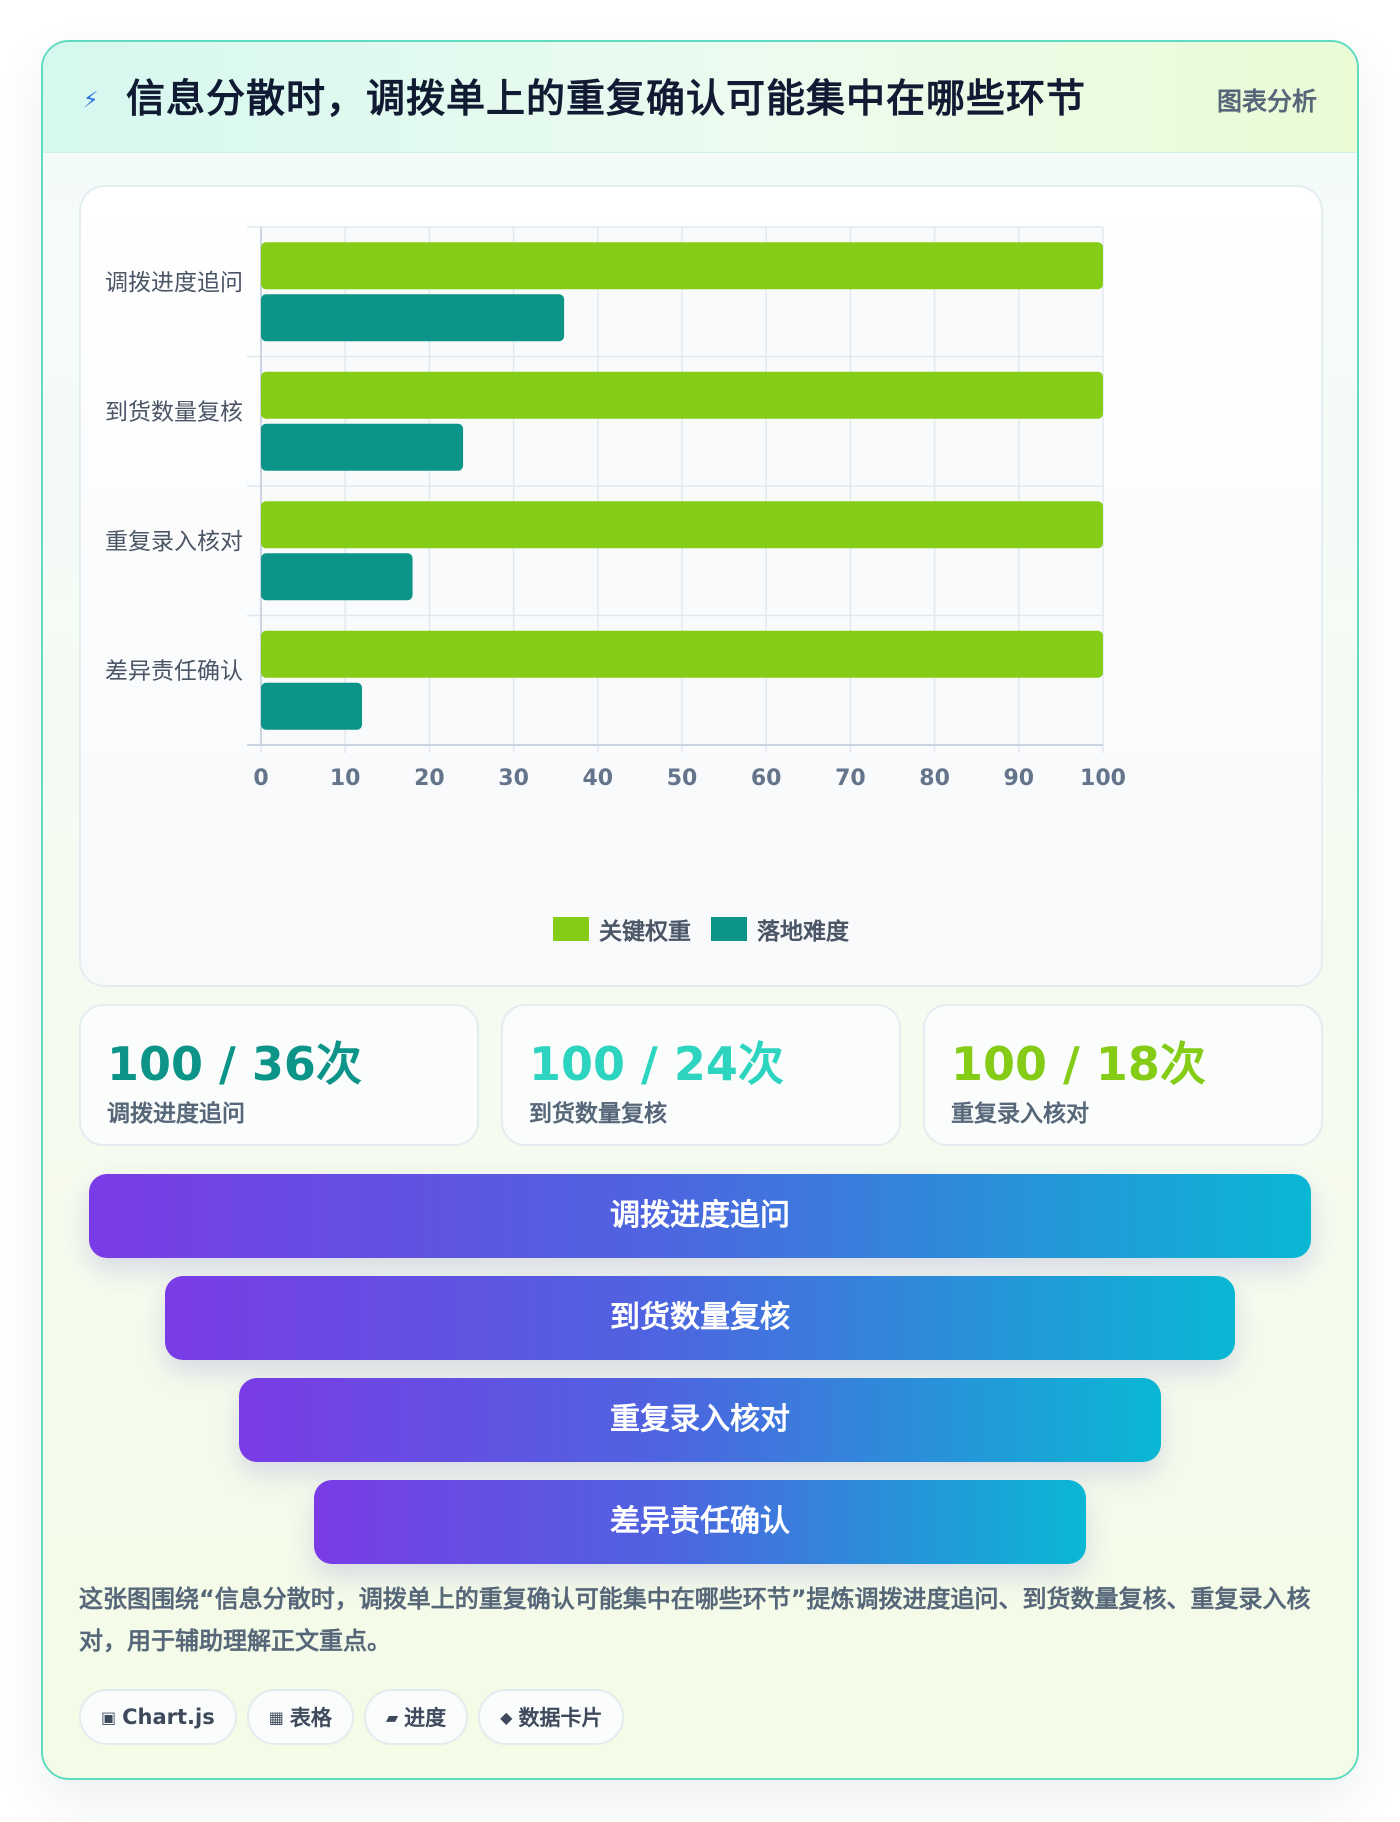  I want to click on legend-item-weight: 关键权重, so click(622, 929).